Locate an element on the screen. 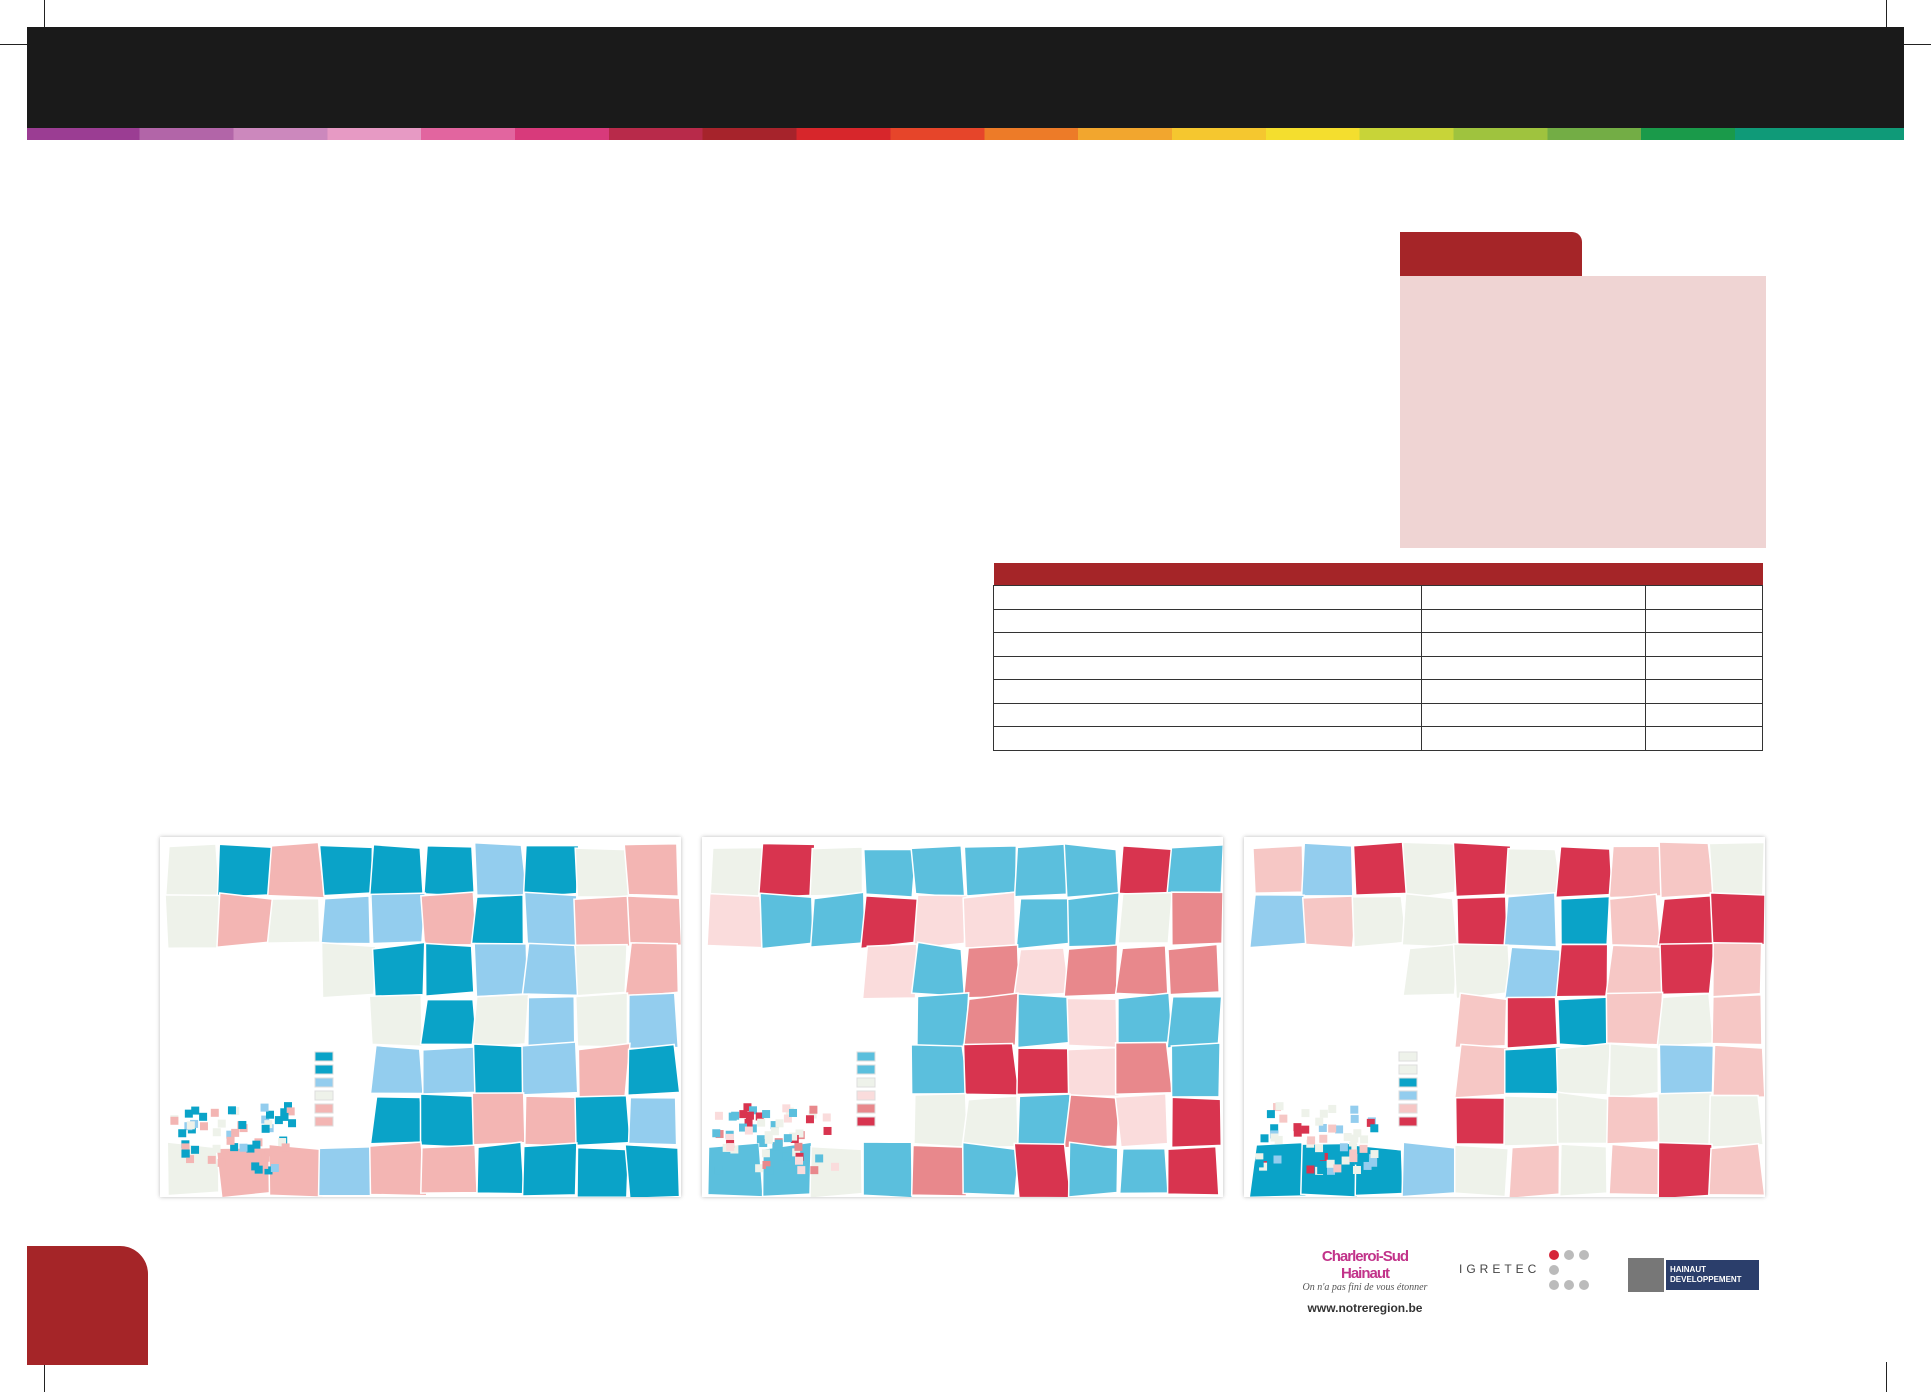  logo-province is located at coordinates (1646, 1275).